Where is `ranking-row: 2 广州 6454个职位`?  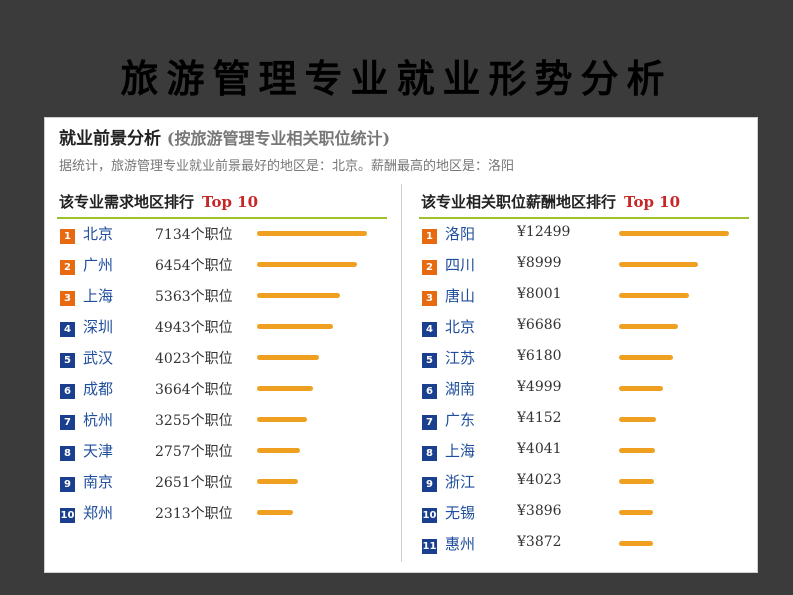 ranking-row: 2 广州 6454个职位 is located at coordinates (222, 265).